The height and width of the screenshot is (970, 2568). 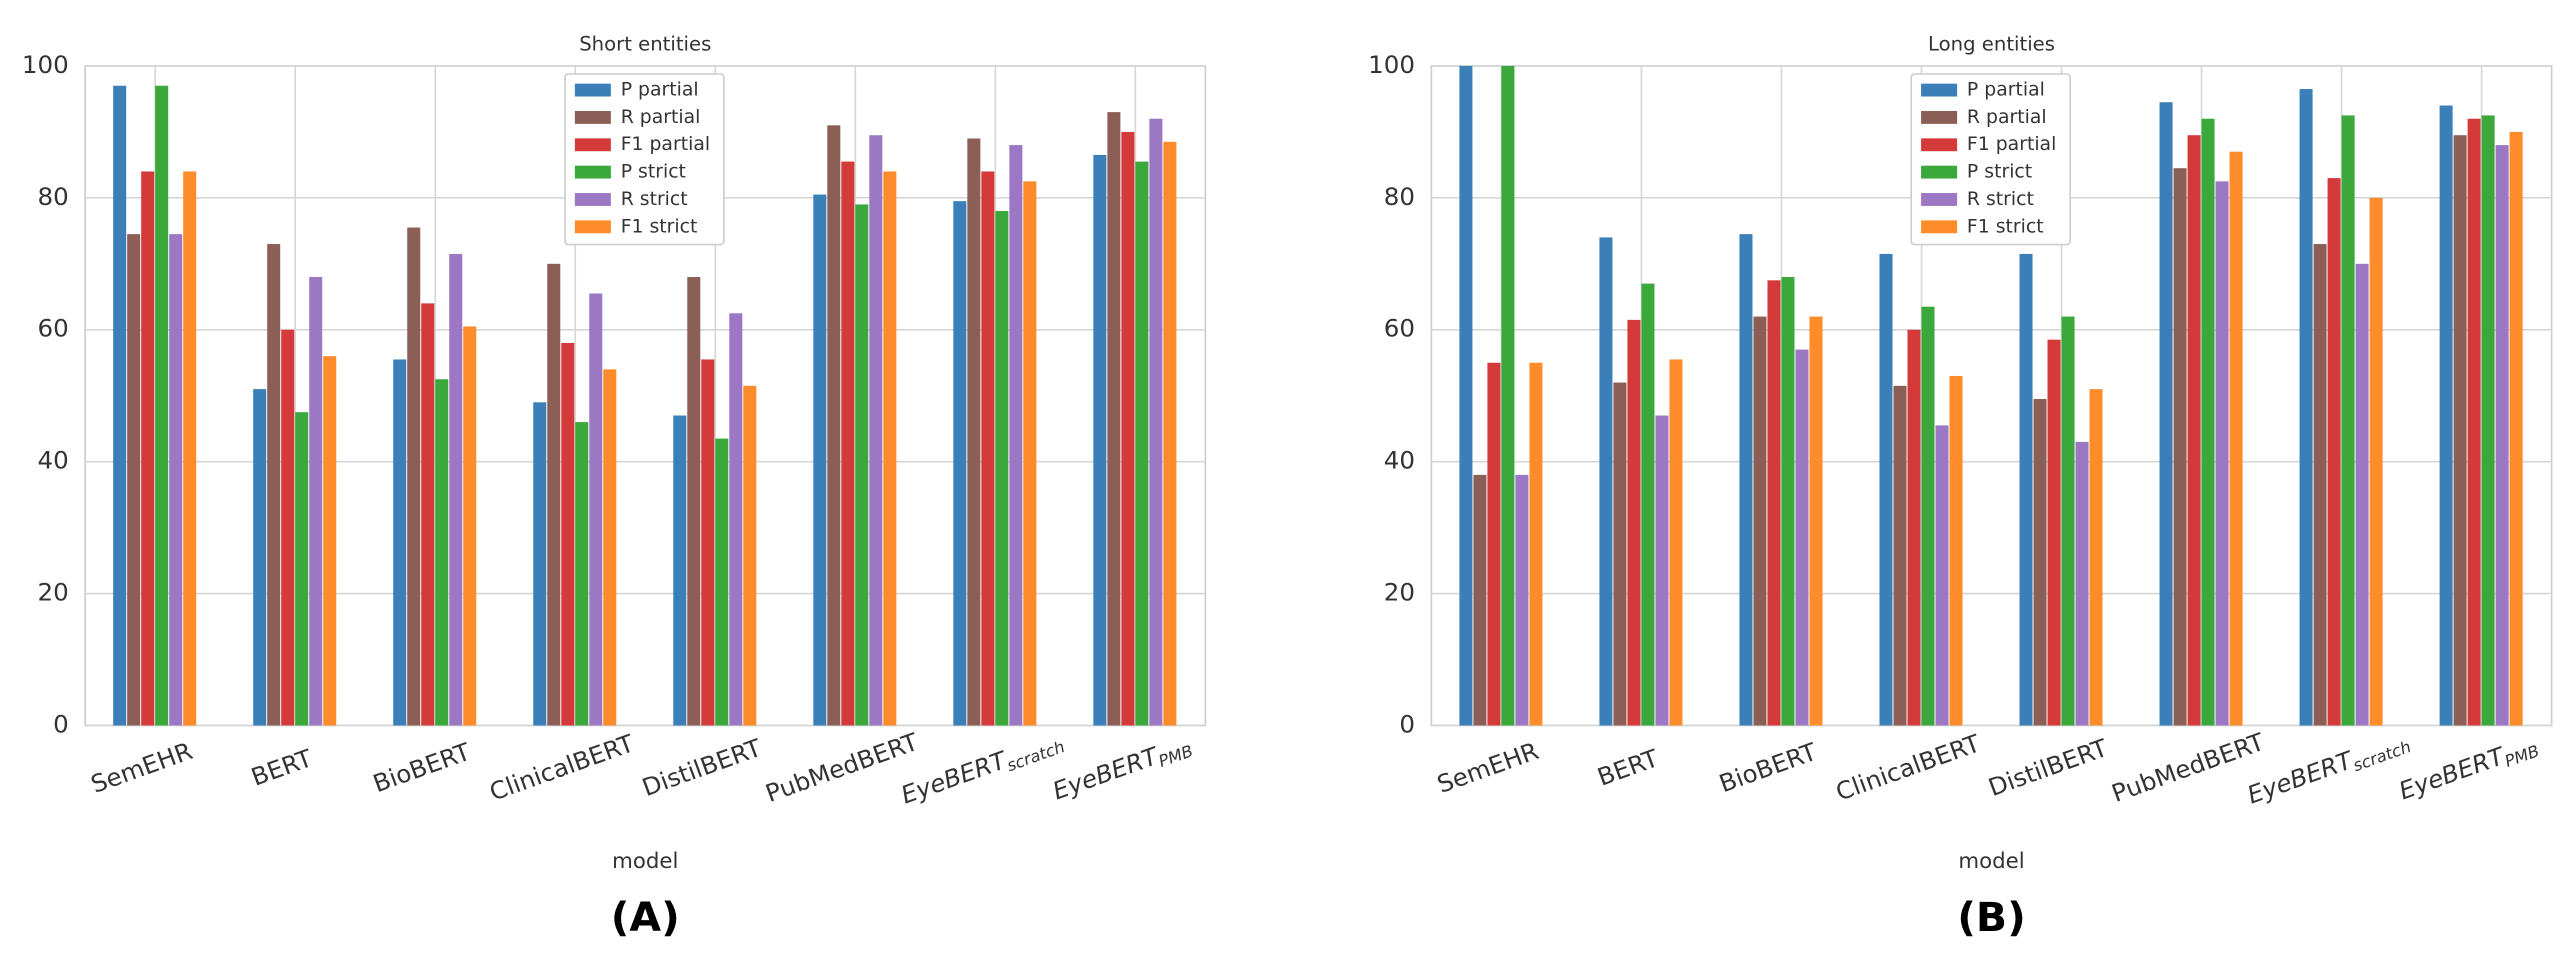 What do you see at coordinates (1399, 328) in the screenshot?
I see `y-tick-label: 60` at bounding box center [1399, 328].